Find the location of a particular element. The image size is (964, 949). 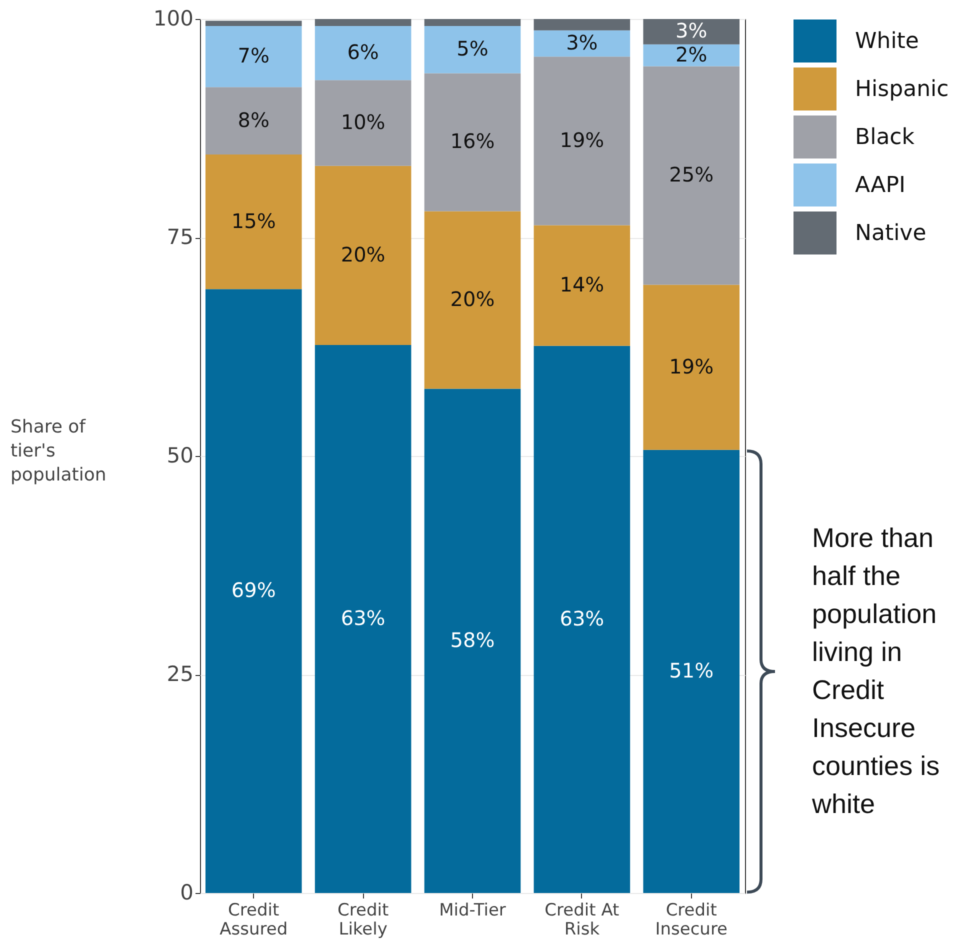

text: More than half the population living in Credit Insecure counties is white is located at coordinates (876, 672).